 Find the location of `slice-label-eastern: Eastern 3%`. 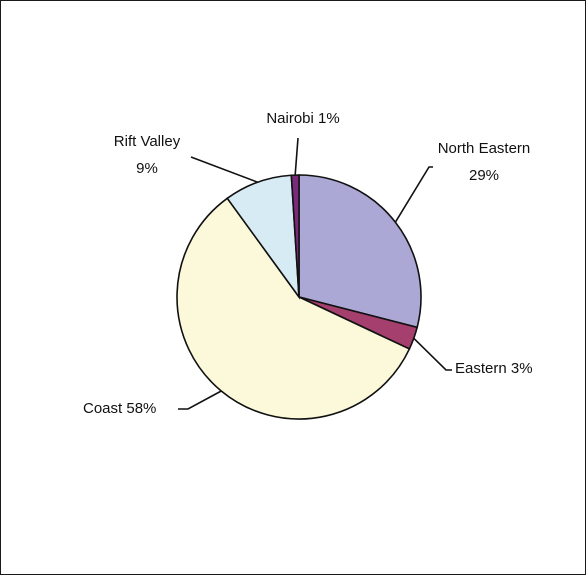

slice-label-eastern: Eastern 3% is located at coordinates (494, 368).